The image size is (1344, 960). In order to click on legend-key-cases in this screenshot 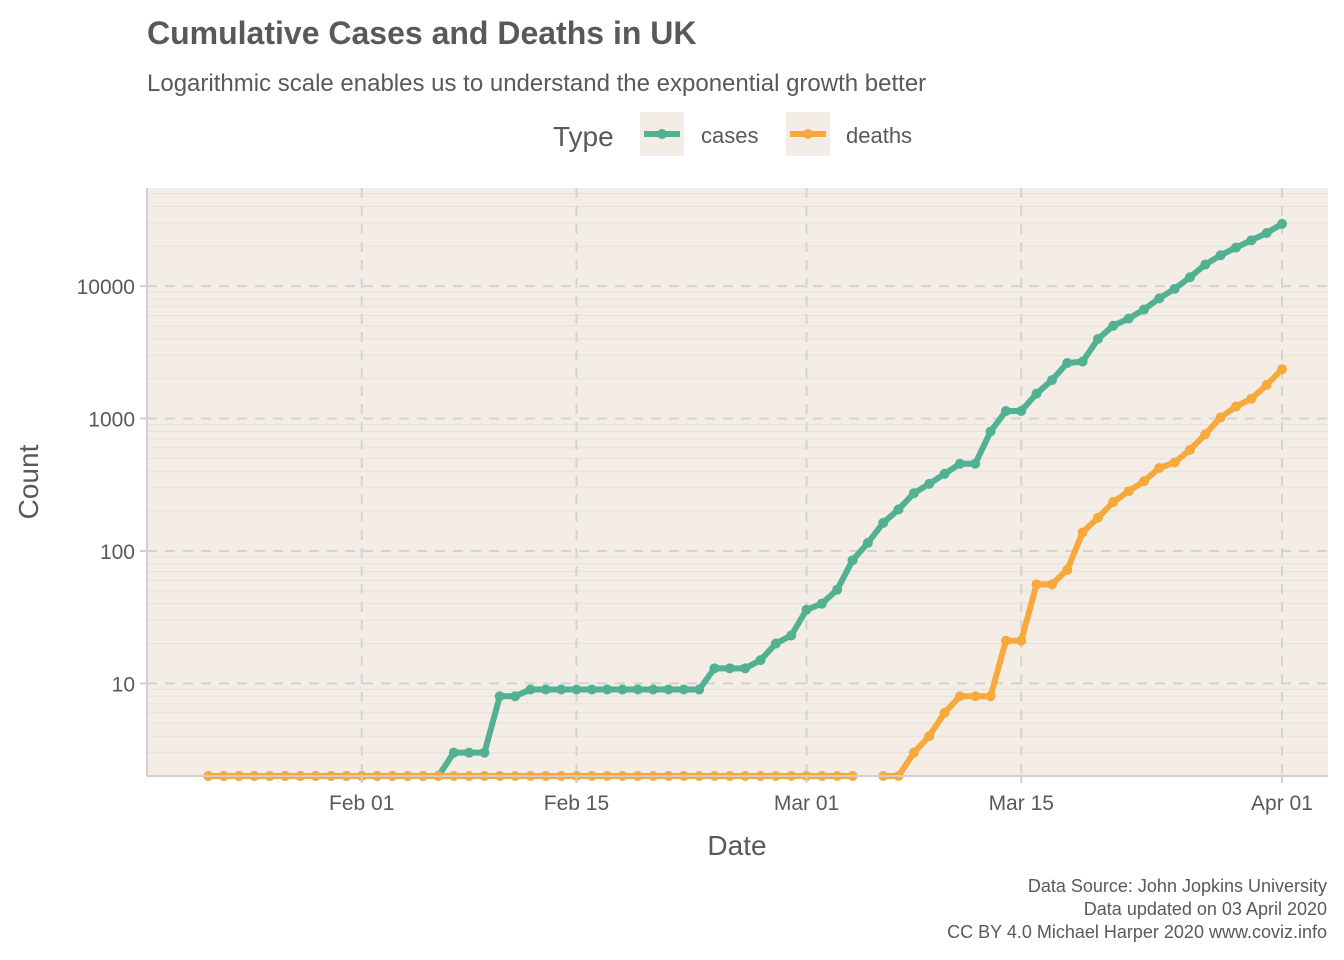, I will do `click(662, 134)`.